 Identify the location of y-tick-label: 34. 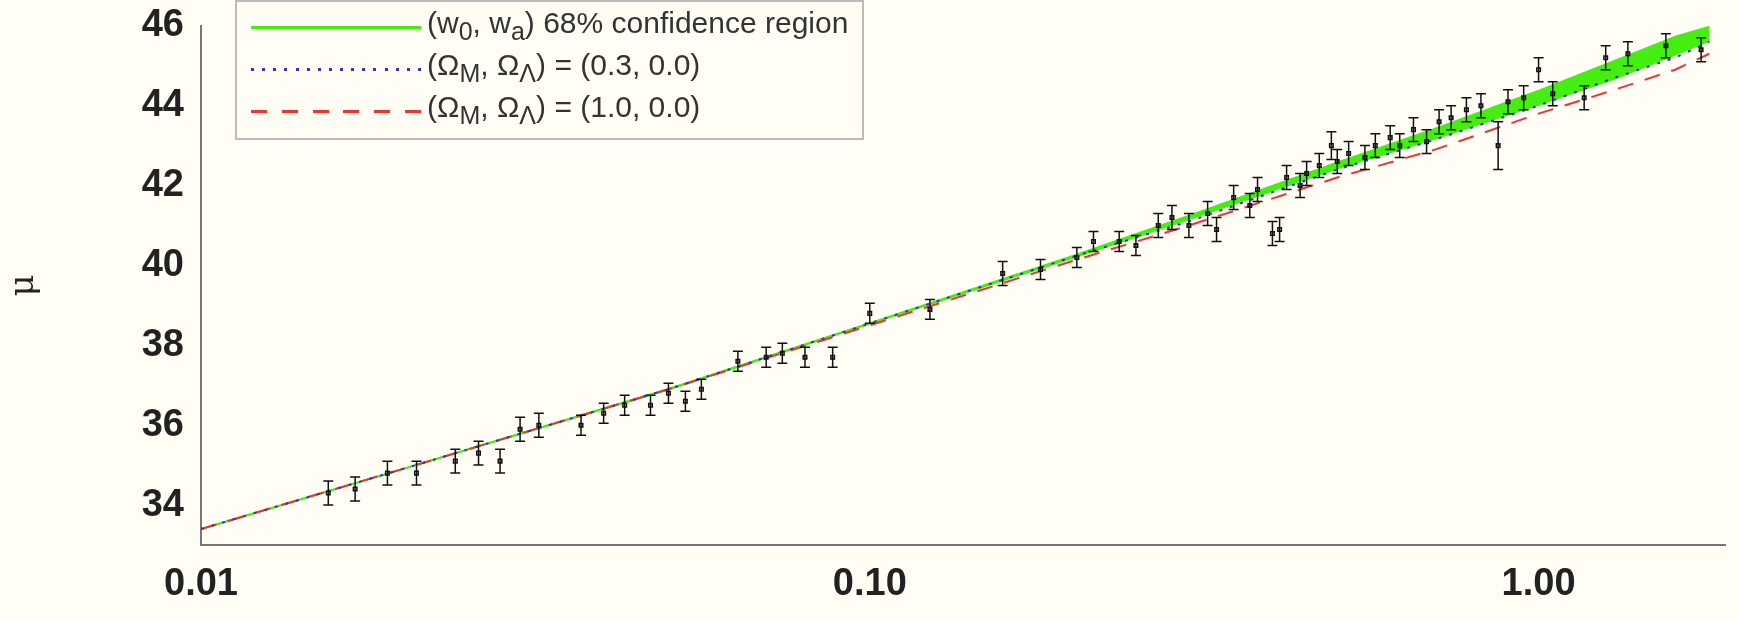
(162, 502).